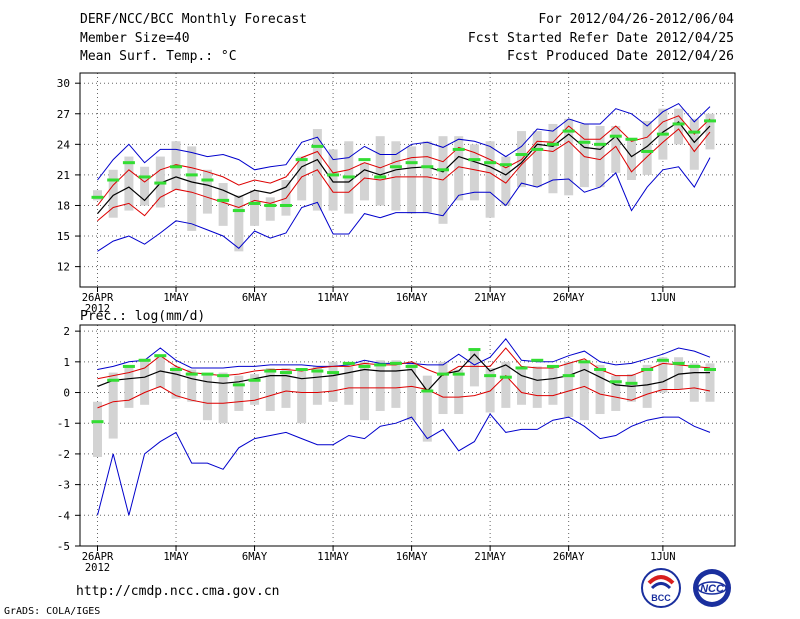 This screenshot has width=800, height=619. What do you see at coordinates (662, 298) in the screenshot?
I see `x-tick-label: 1JUN` at bounding box center [662, 298].